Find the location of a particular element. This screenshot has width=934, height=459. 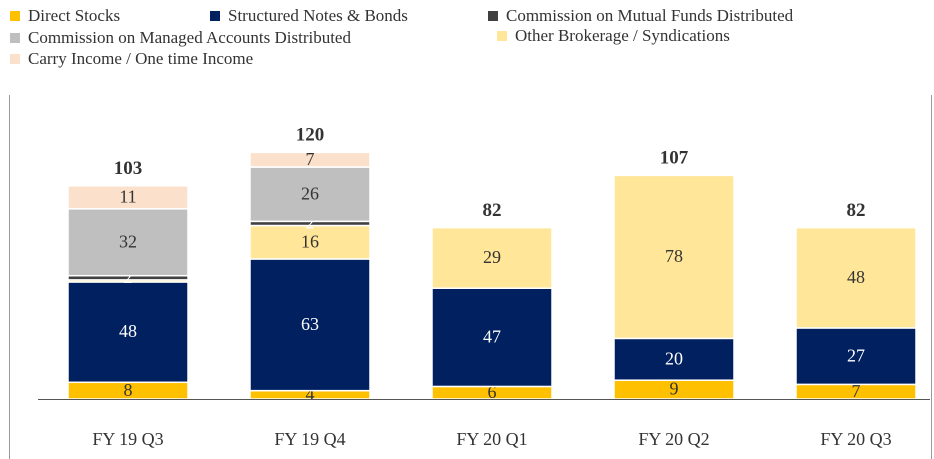

total-label: 103 is located at coordinates (128, 168).